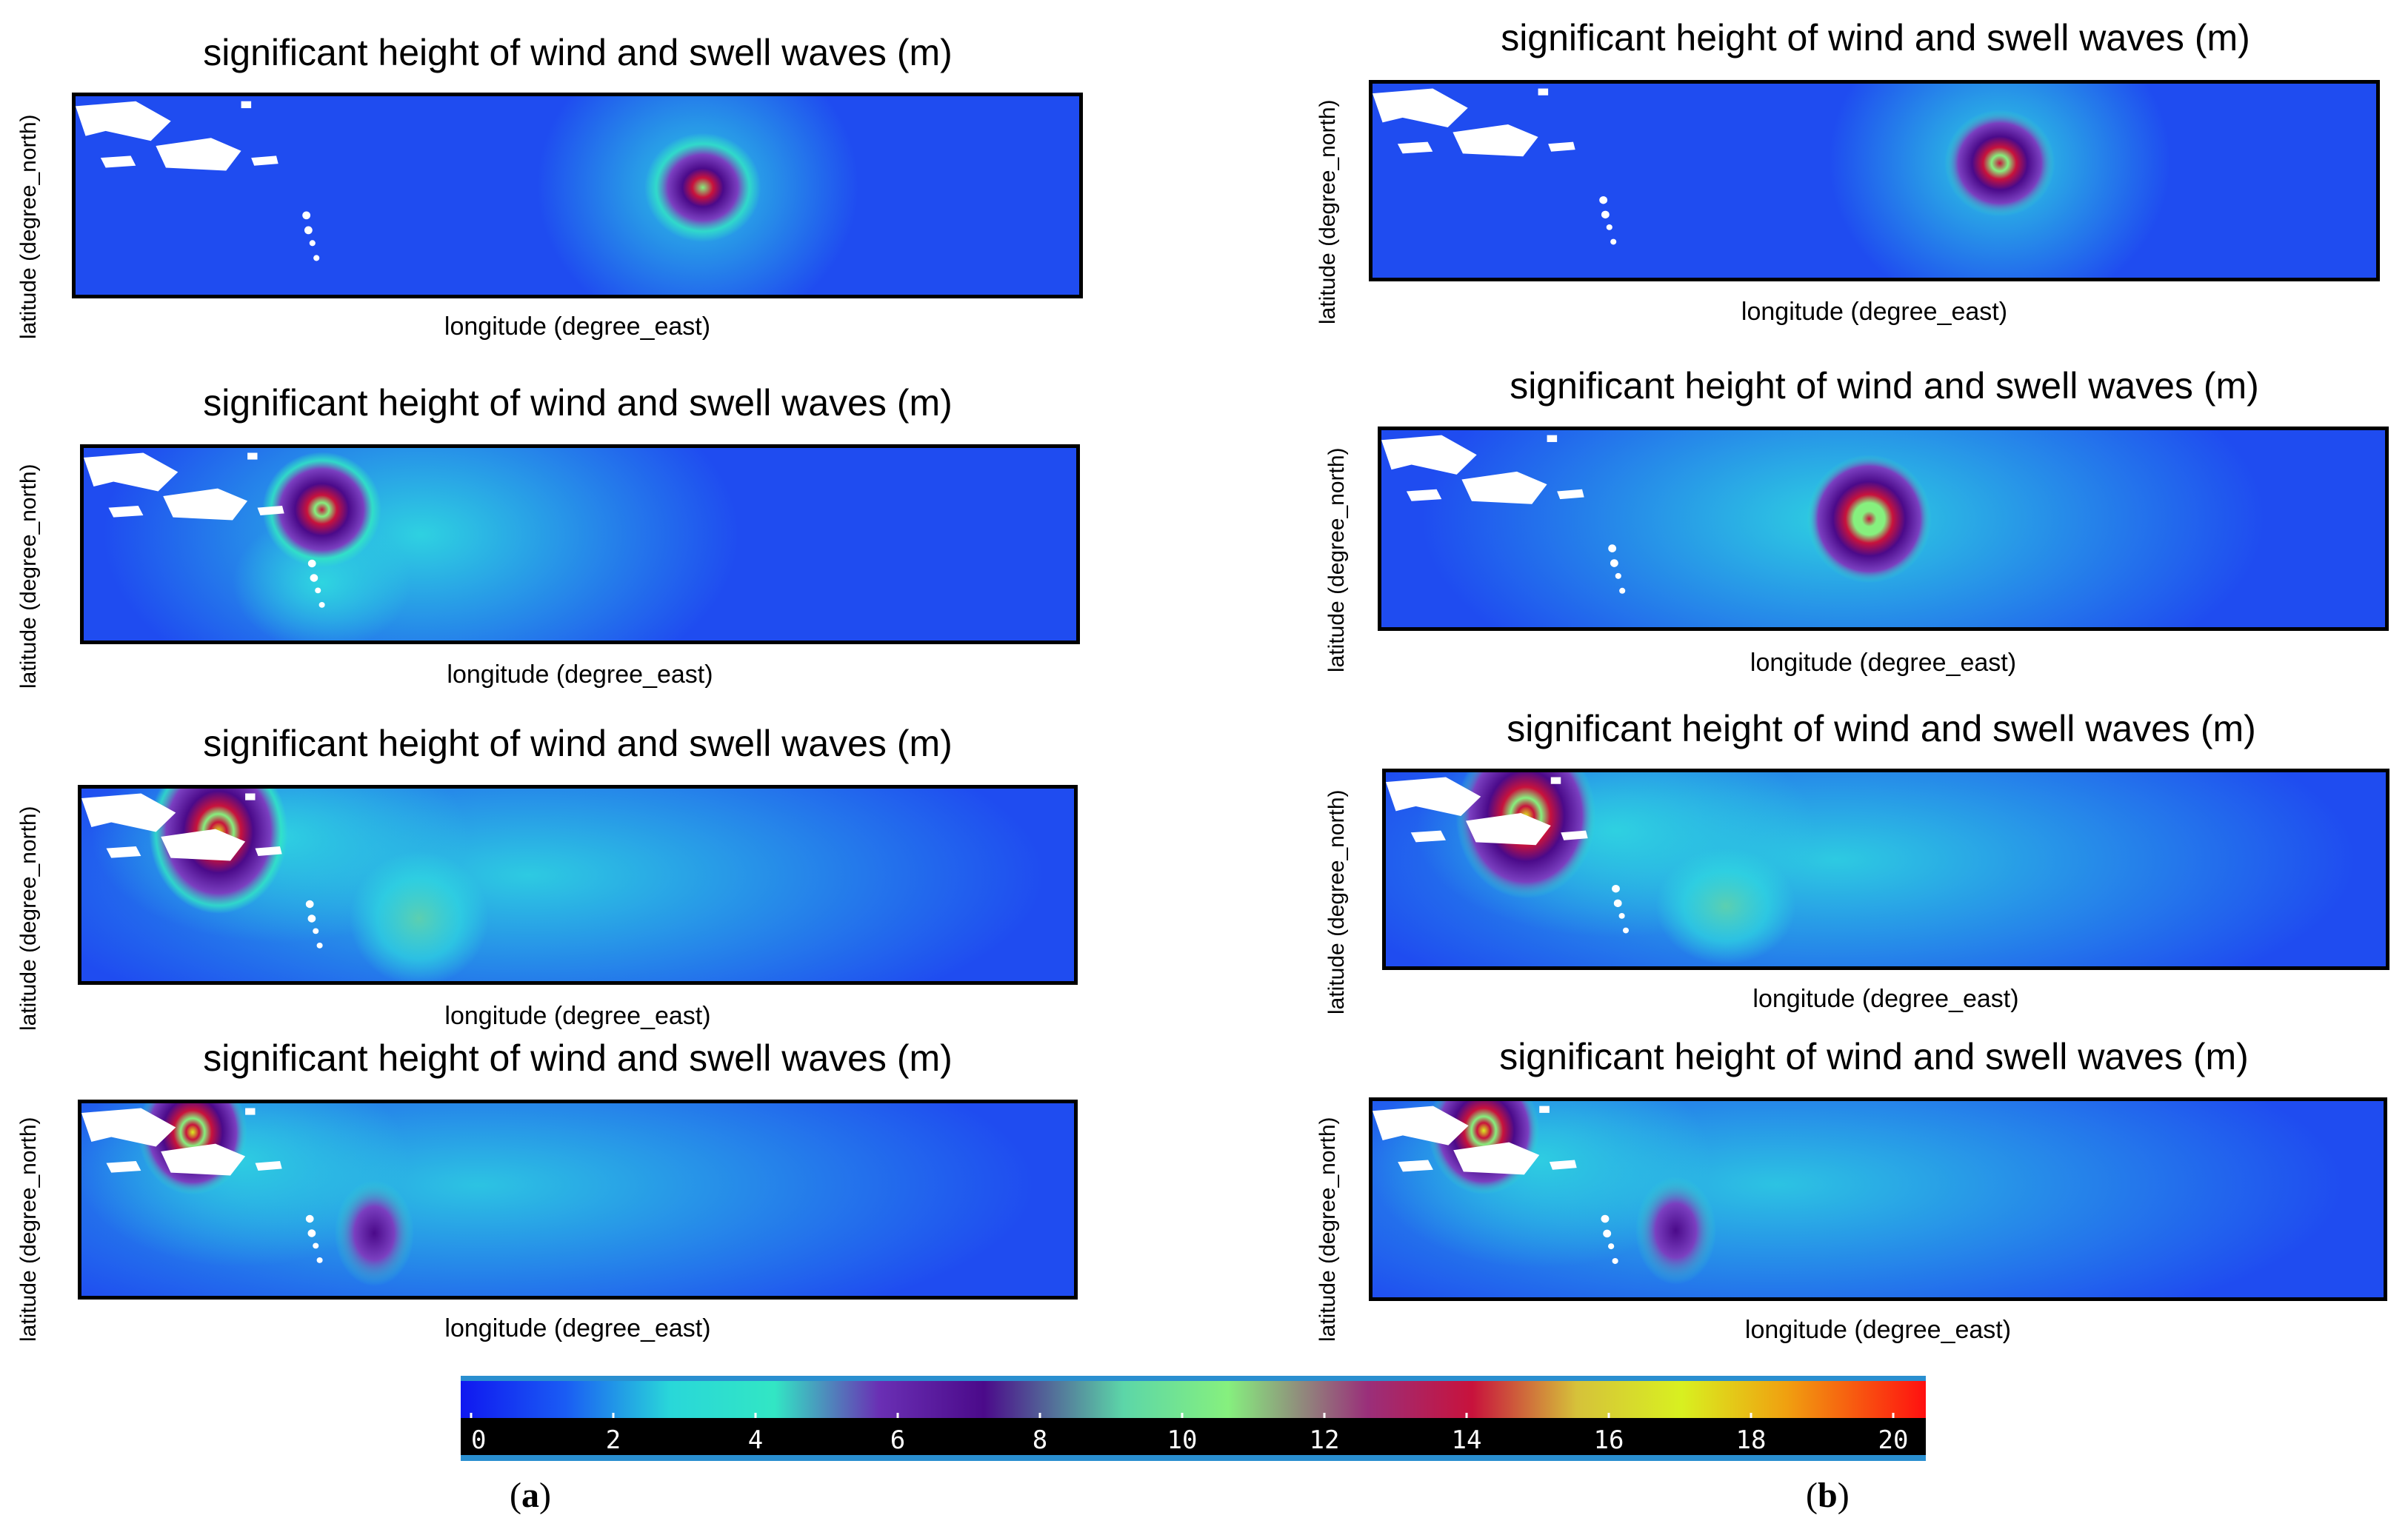  Describe the element at coordinates (28, 226) in the screenshot. I see `panel-a1-ylabel: latitude (degree_north)` at that location.